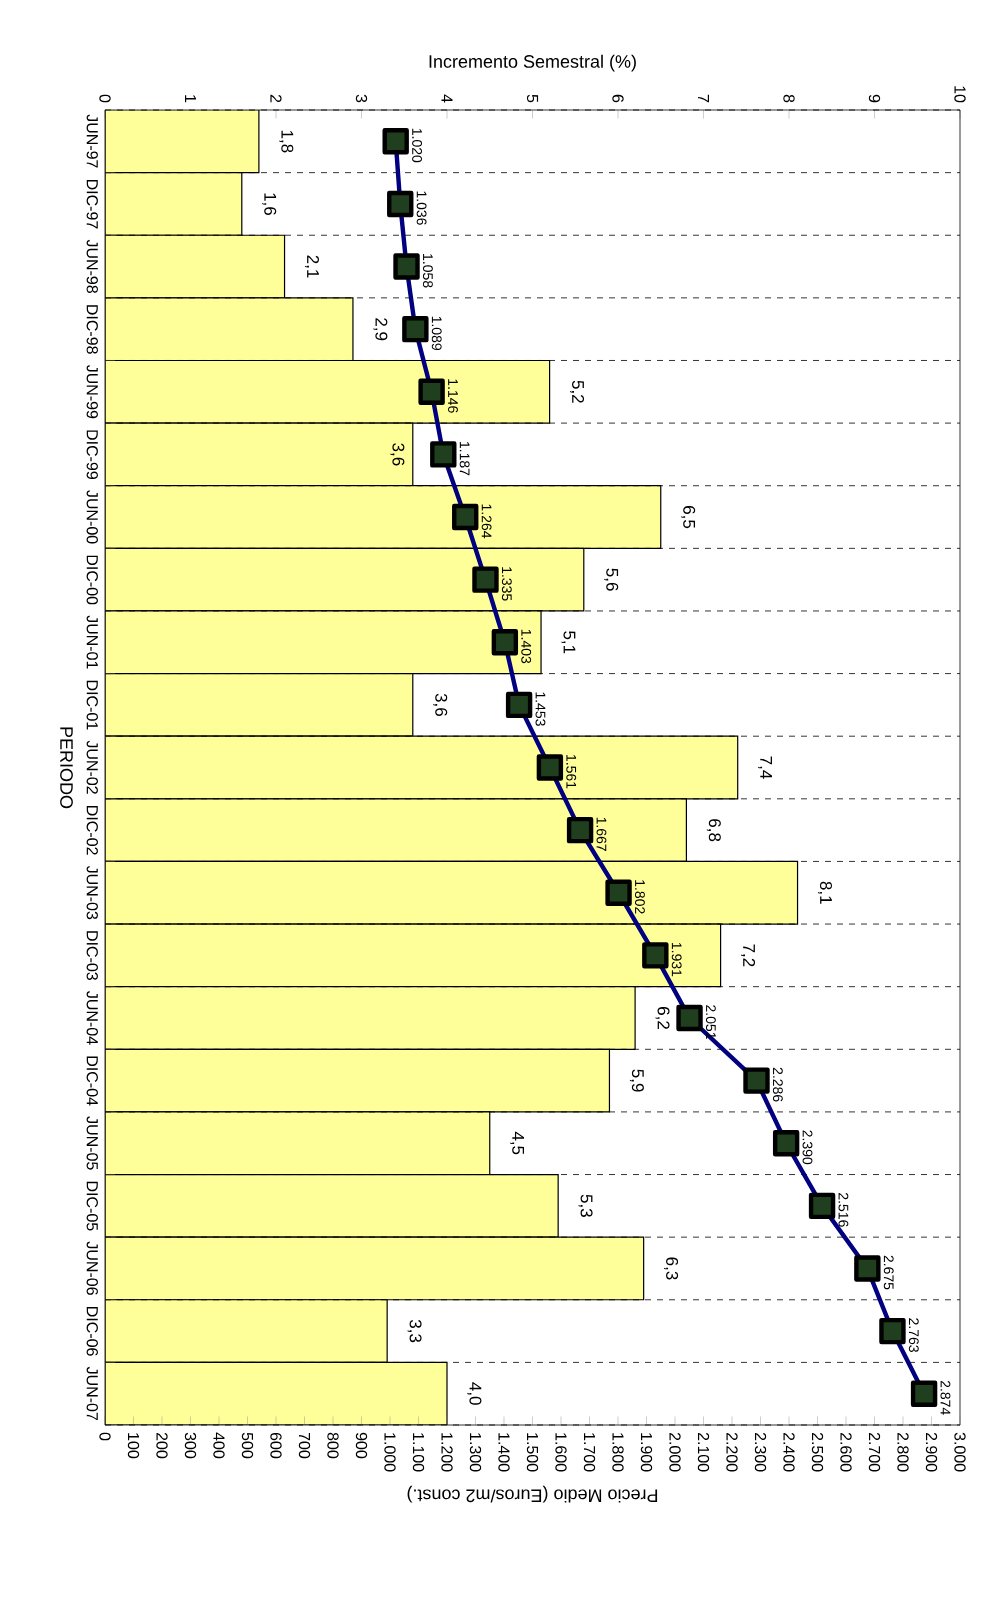 The width and height of the screenshot is (998, 1607). I want to click on data-label: 2.516, so click(843, 1210).